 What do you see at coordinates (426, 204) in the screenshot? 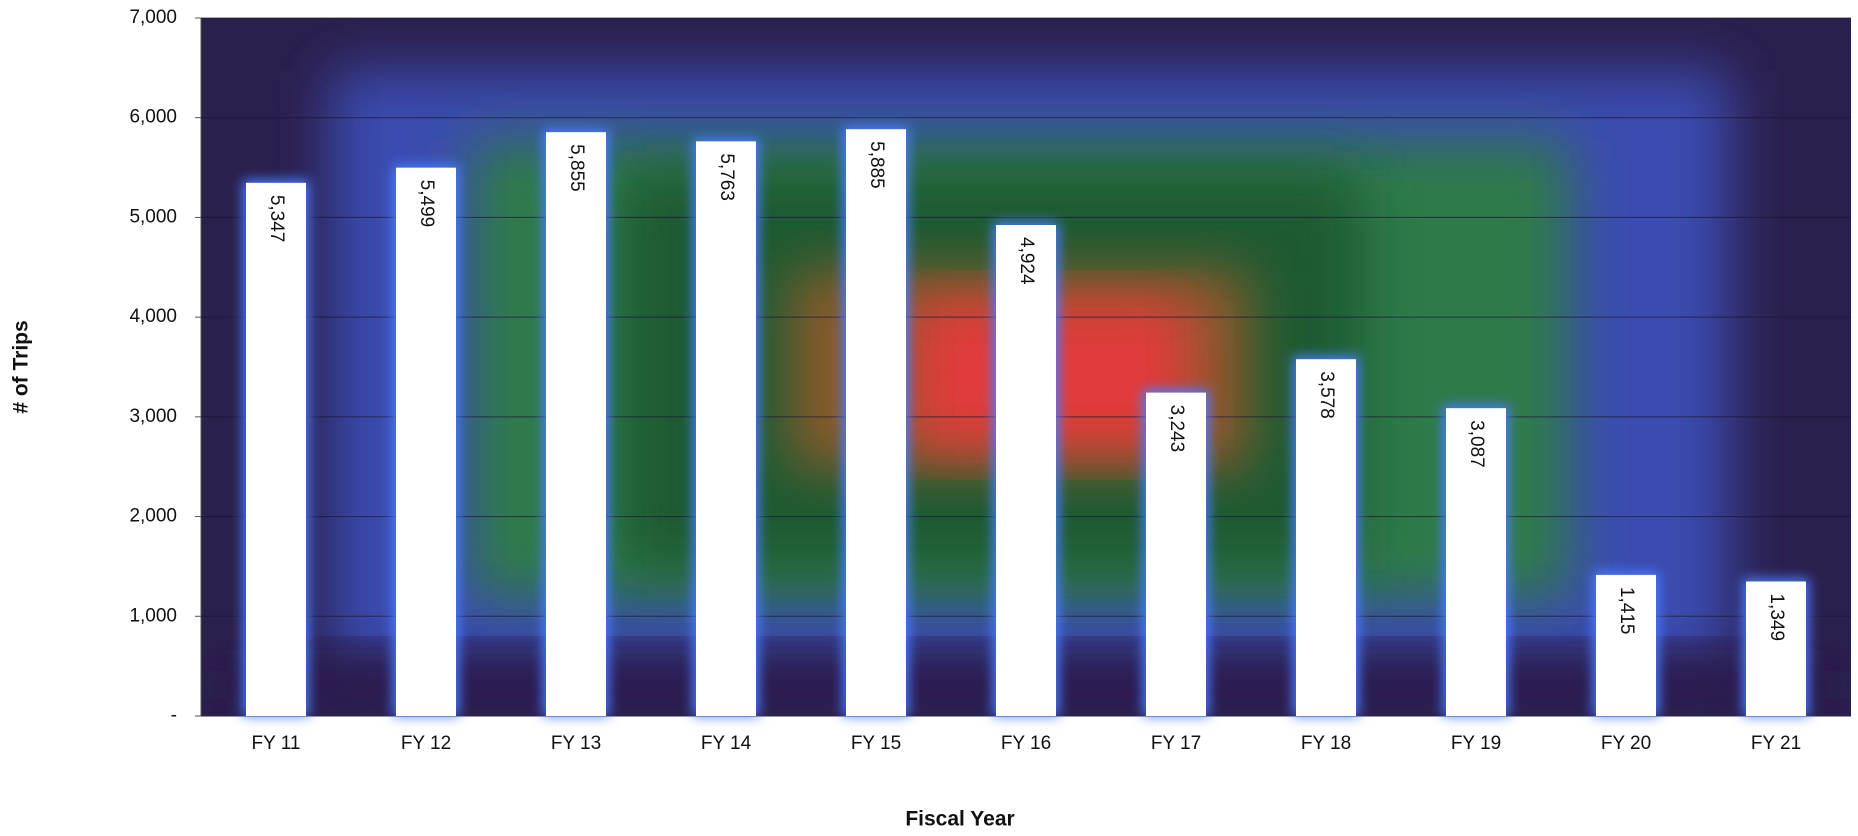
I see `data-label: 5,499` at bounding box center [426, 204].